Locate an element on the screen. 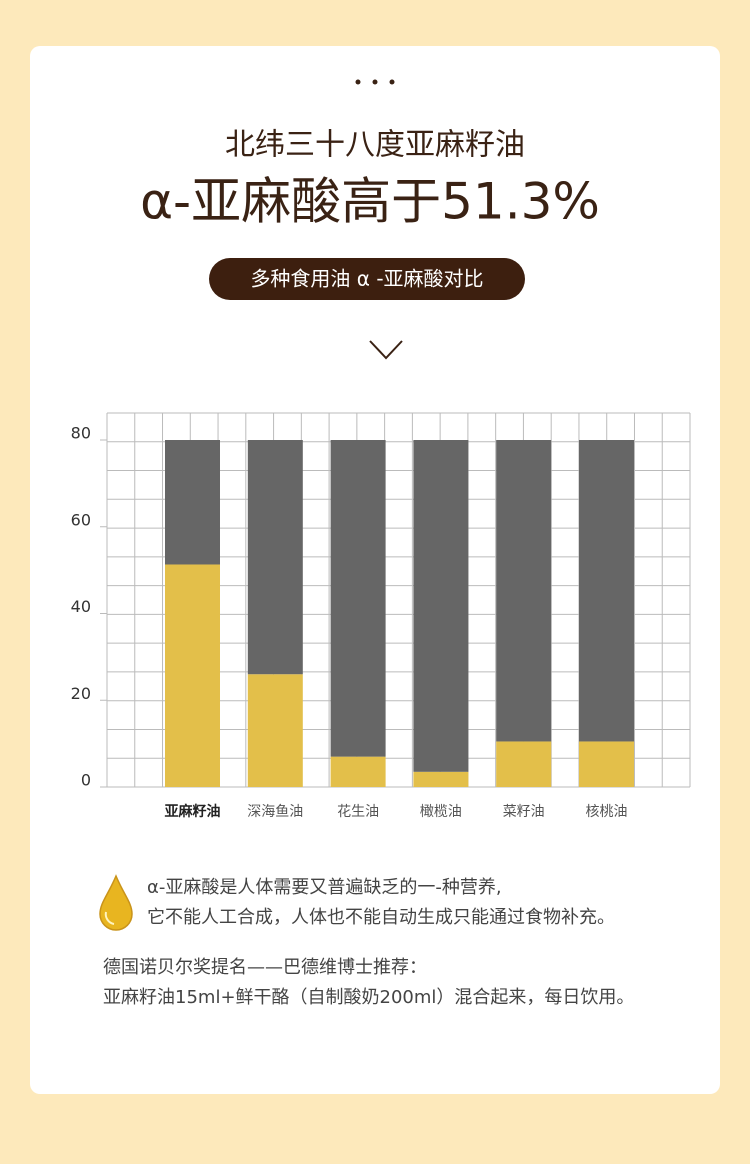 Image resolution: width=750 pixels, height=1164 pixels. y-tick-label: 40 is located at coordinates (81, 606).